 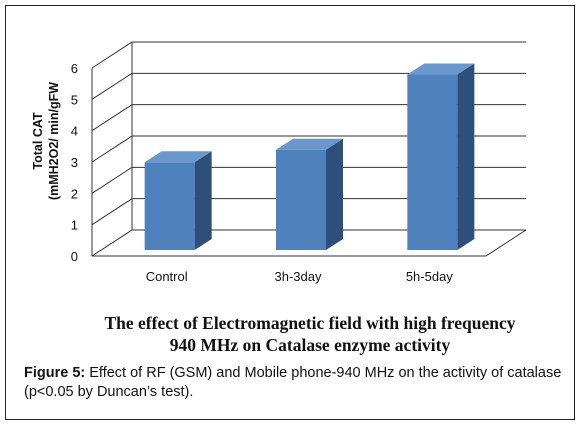 I want to click on caption-label: Figure 5:, so click(x=55, y=373).